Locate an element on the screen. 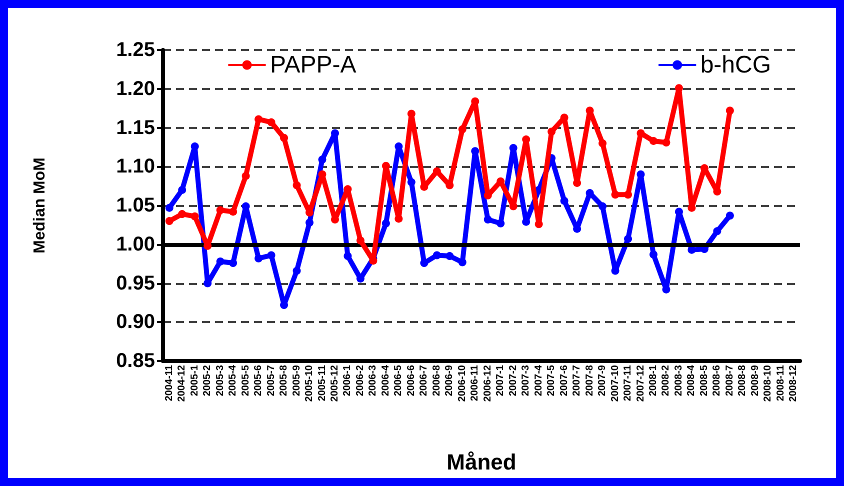  x-tick-label: 2006-12 is located at coordinates (488, 383).